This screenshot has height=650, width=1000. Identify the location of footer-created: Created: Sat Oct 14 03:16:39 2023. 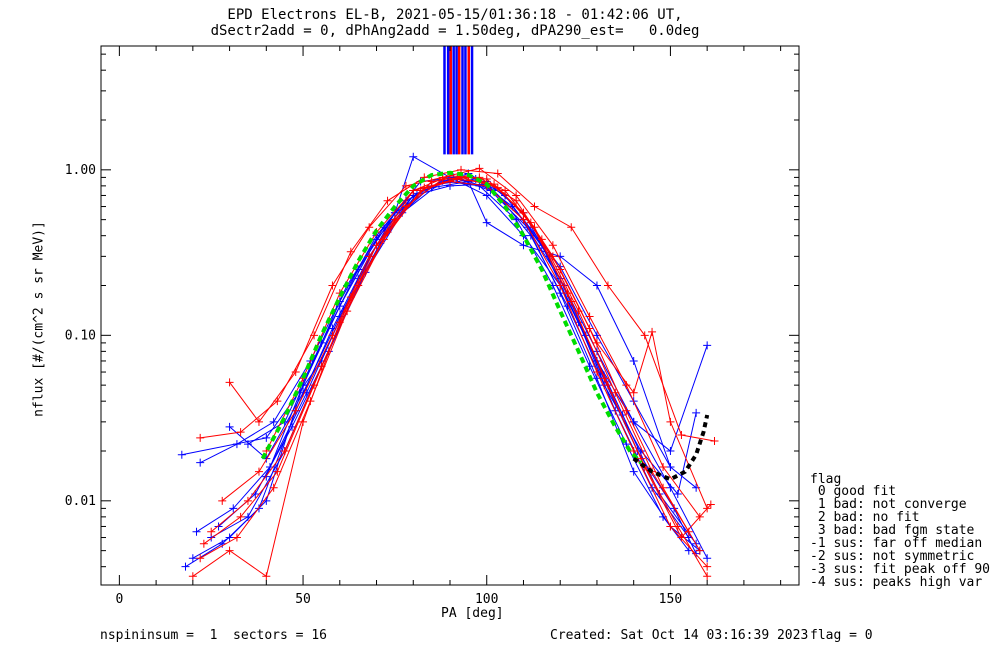
(679, 635).